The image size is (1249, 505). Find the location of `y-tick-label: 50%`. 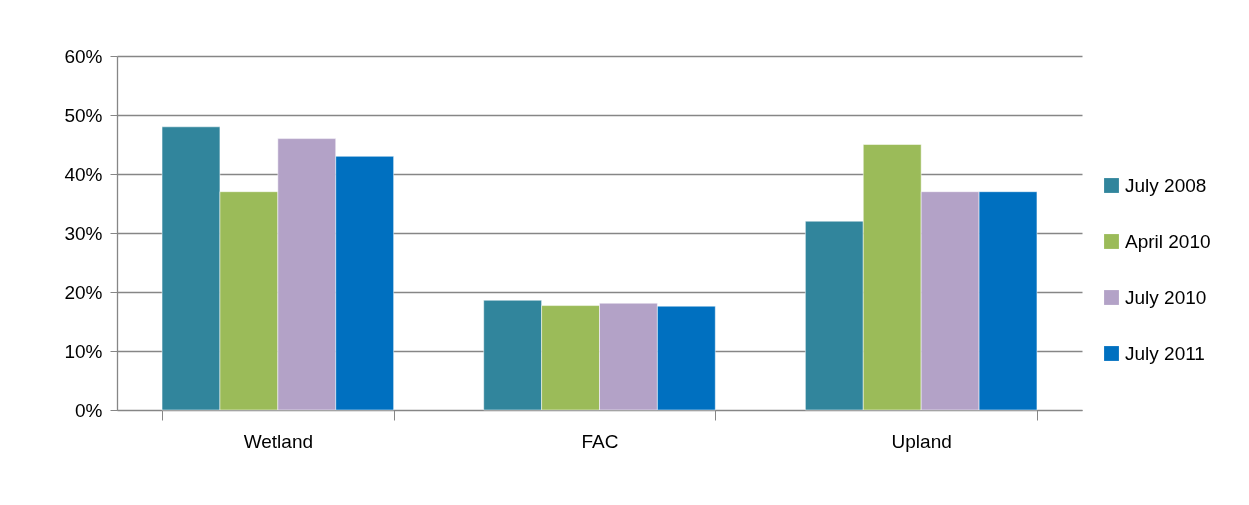

y-tick-label: 50% is located at coordinates (83, 115).